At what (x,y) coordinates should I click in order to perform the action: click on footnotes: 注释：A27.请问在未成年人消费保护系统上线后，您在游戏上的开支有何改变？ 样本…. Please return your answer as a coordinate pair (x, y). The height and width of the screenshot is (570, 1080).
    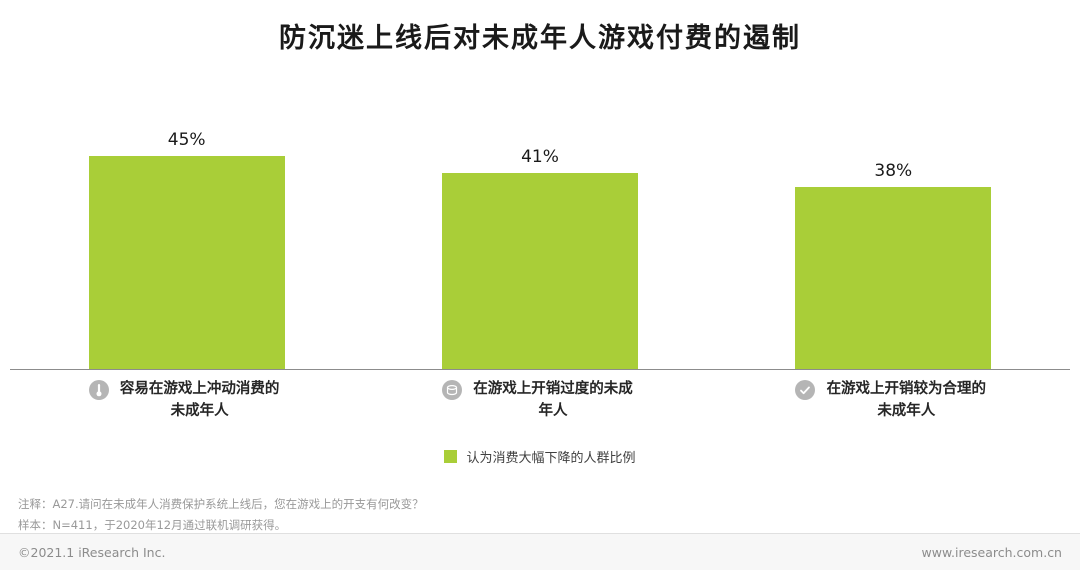
    Looking at the image, I should click on (540, 515).